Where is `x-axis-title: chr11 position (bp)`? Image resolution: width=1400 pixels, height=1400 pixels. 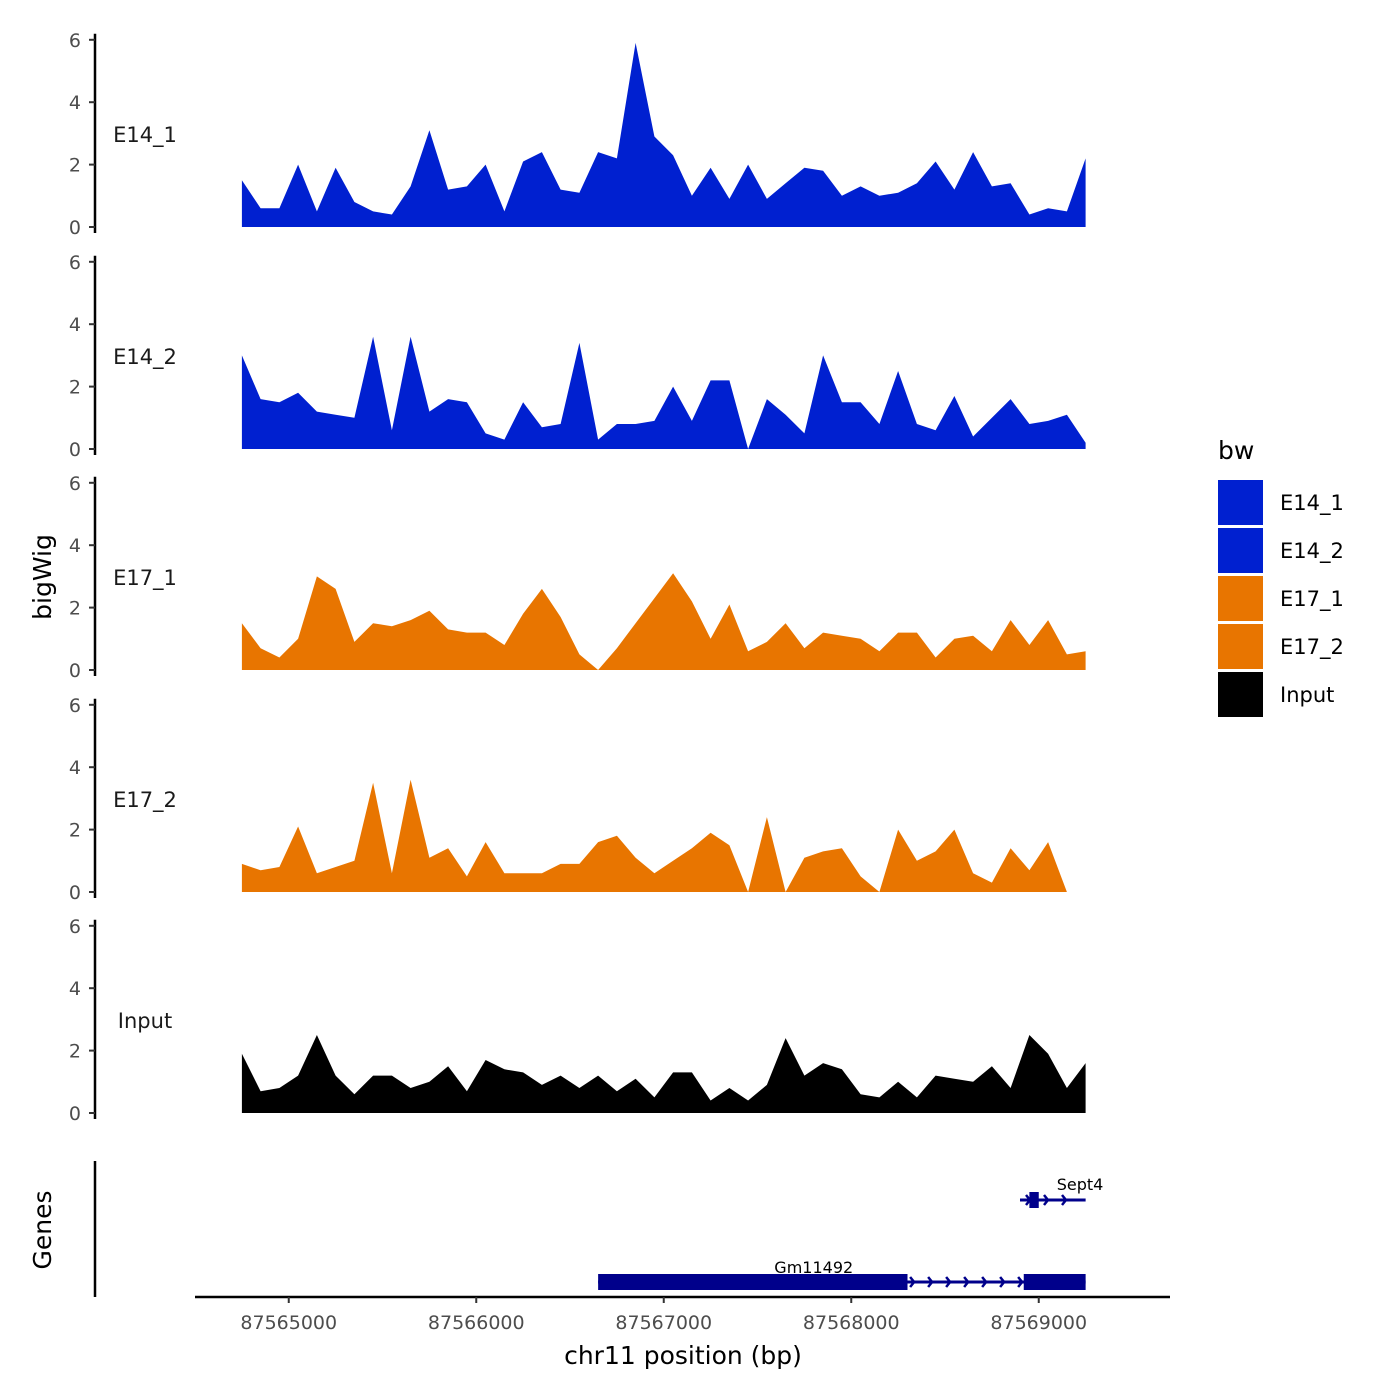 x-axis-title: chr11 position (bp) is located at coordinates (683, 1355).